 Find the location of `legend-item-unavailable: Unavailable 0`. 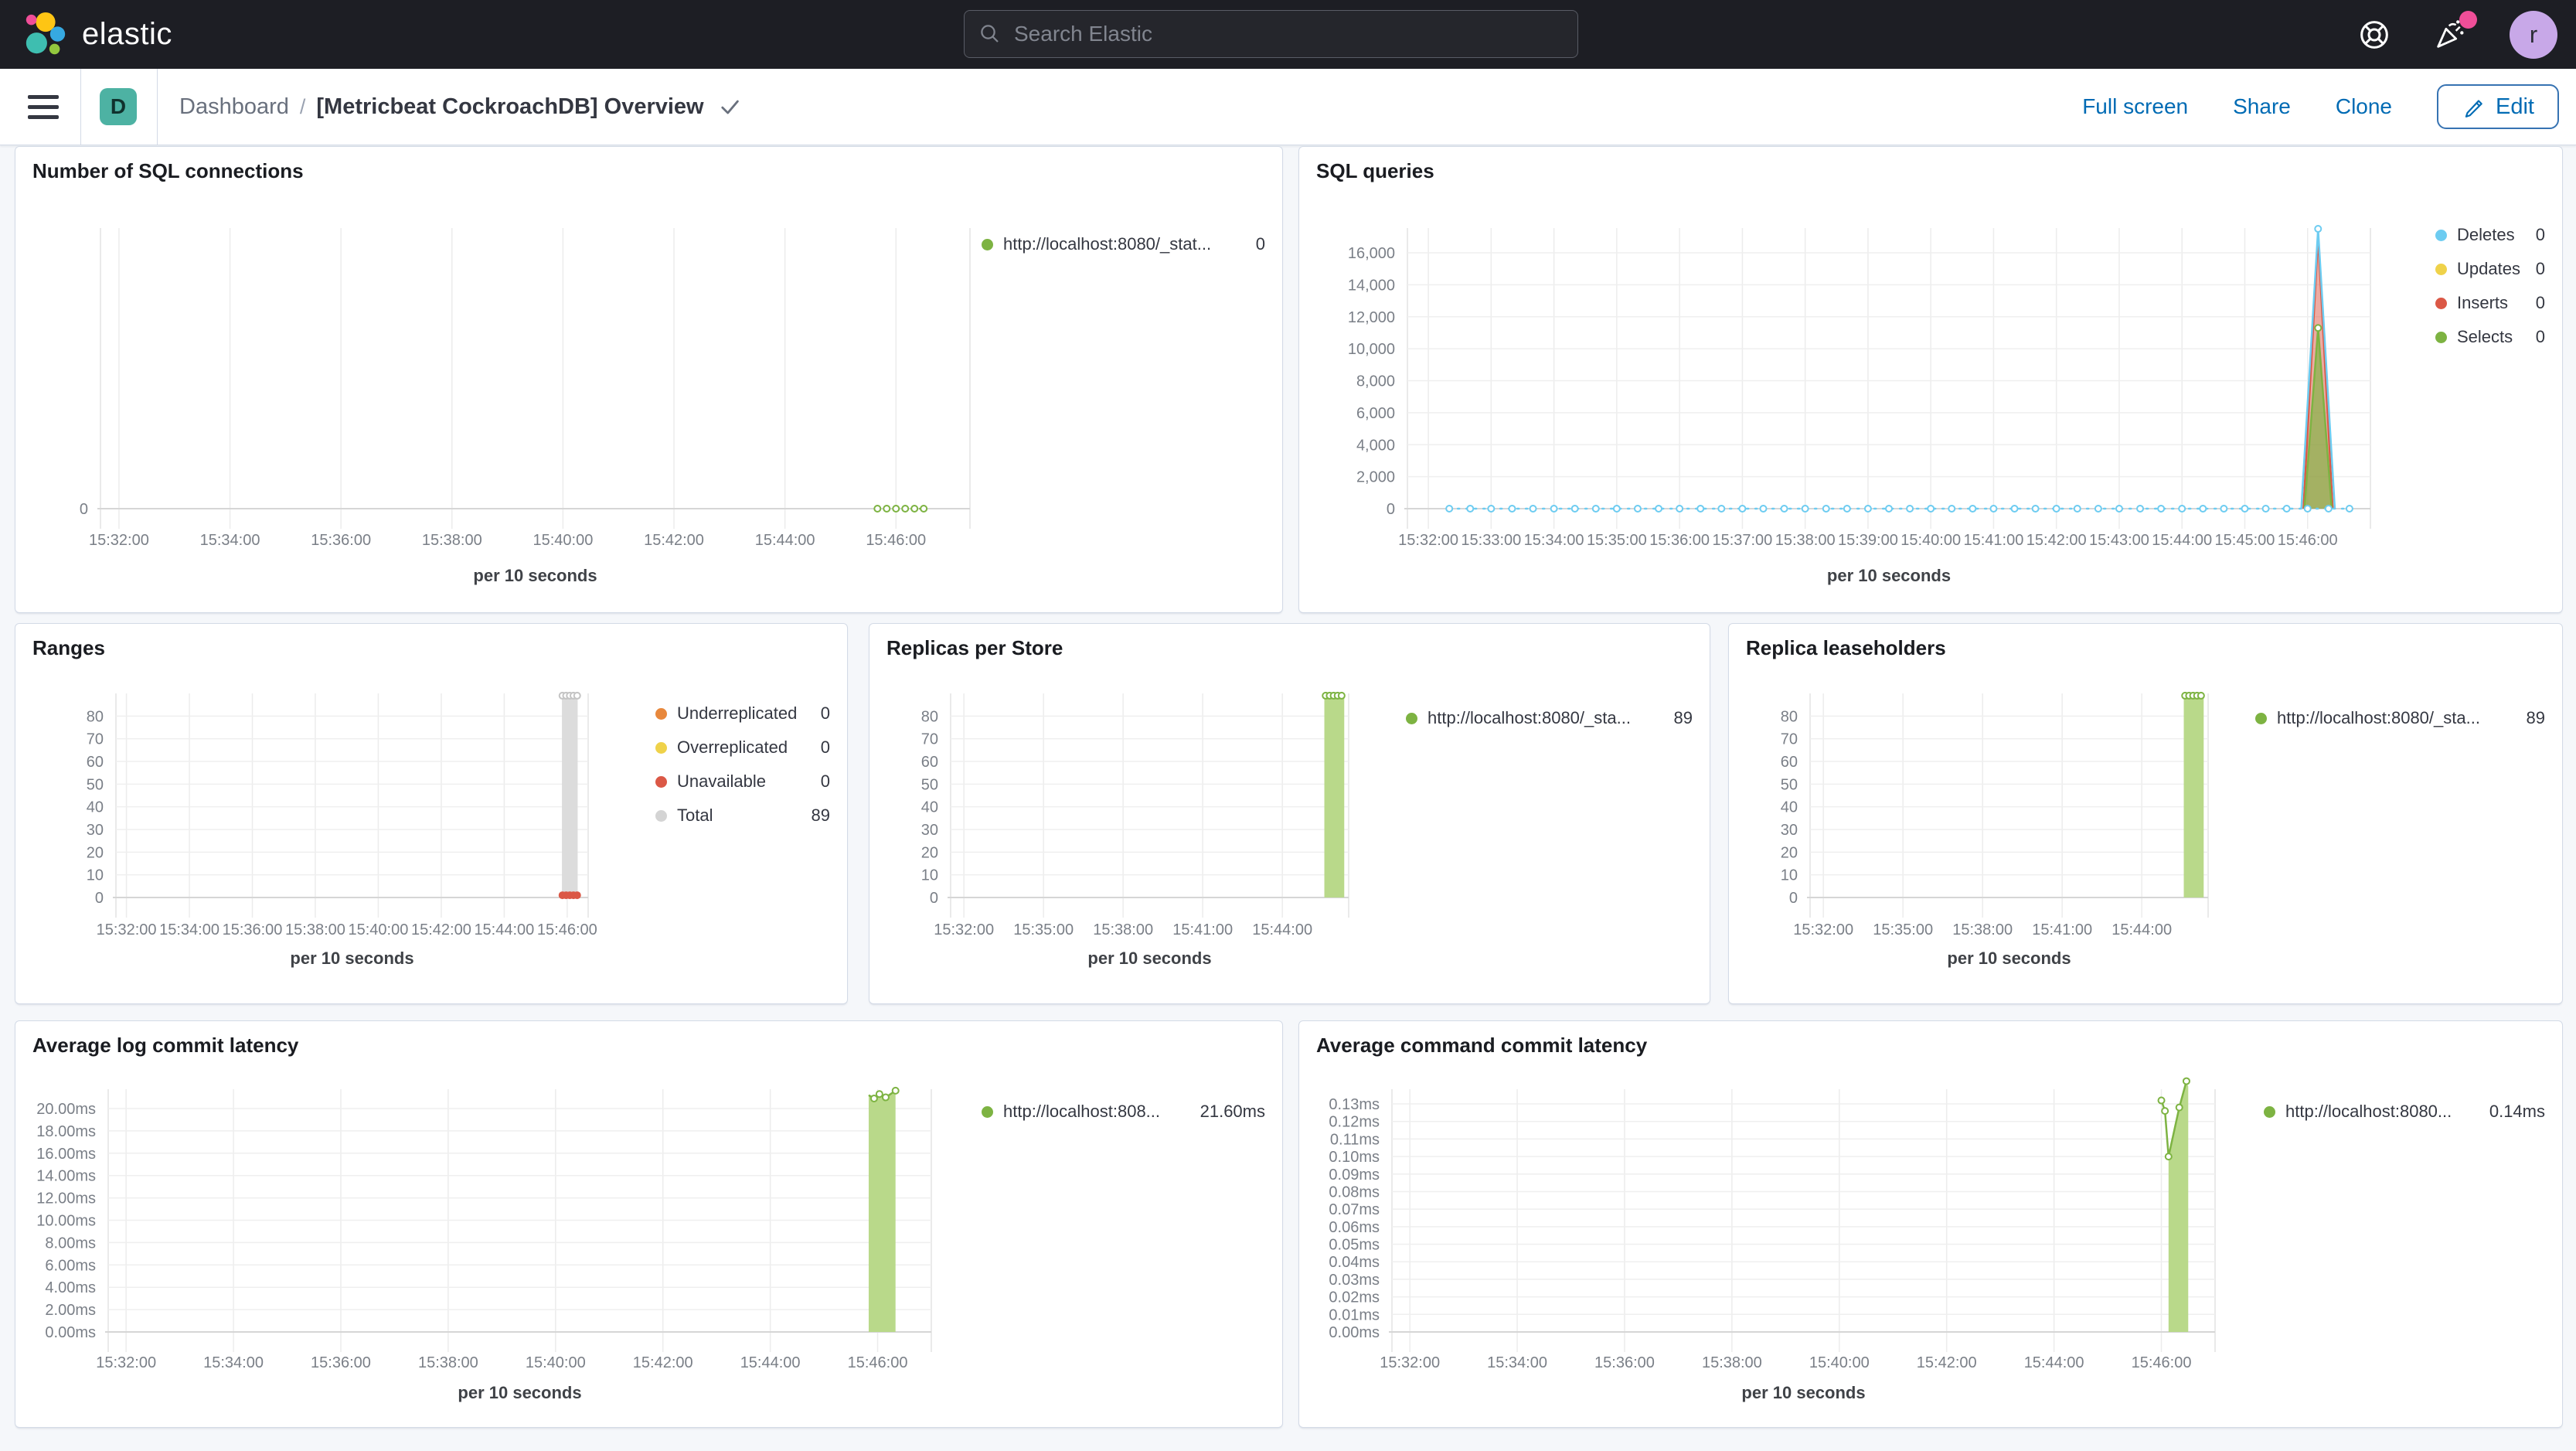

legend-item-unavailable: Unavailable 0 is located at coordinates (742, 781).